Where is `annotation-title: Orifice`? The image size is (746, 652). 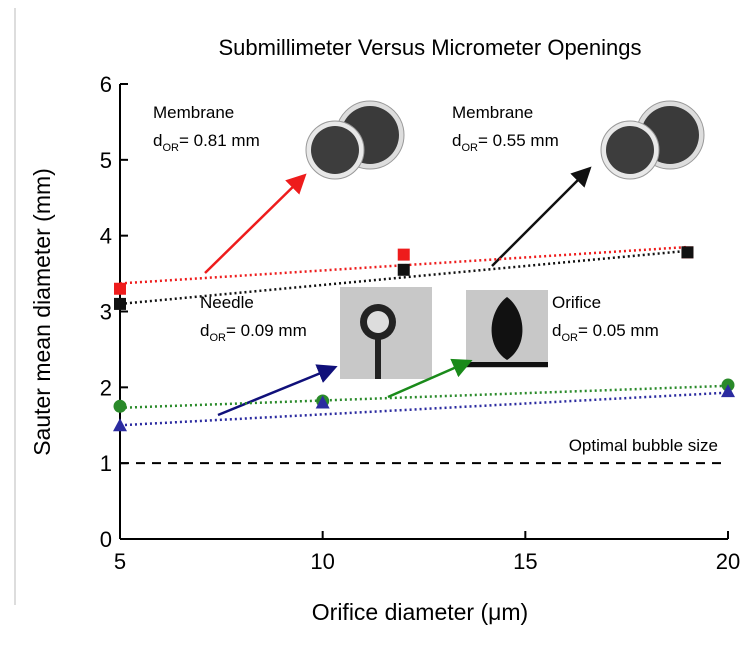 annotation-title: Orifice is located at coordinates (576, 302).